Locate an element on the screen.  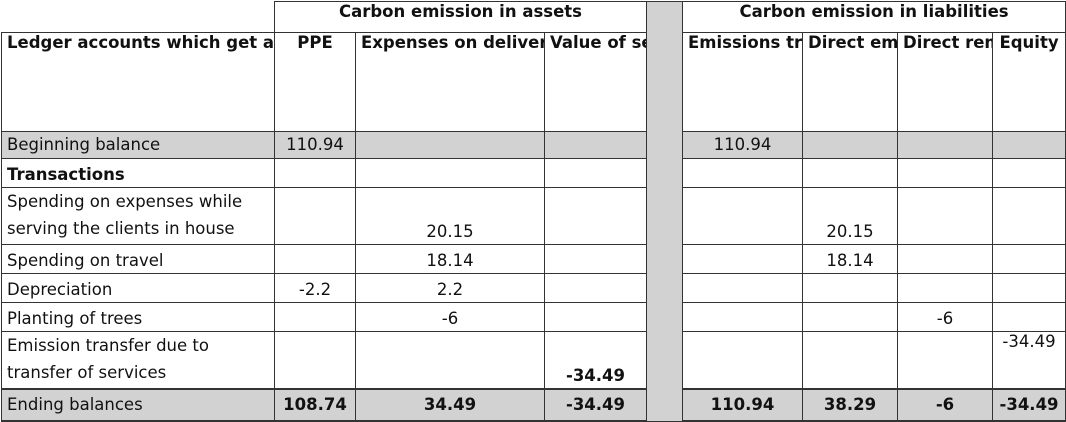
emissions-transferred-column-header: Emissions transferred in is located at coordinates (742, 82).